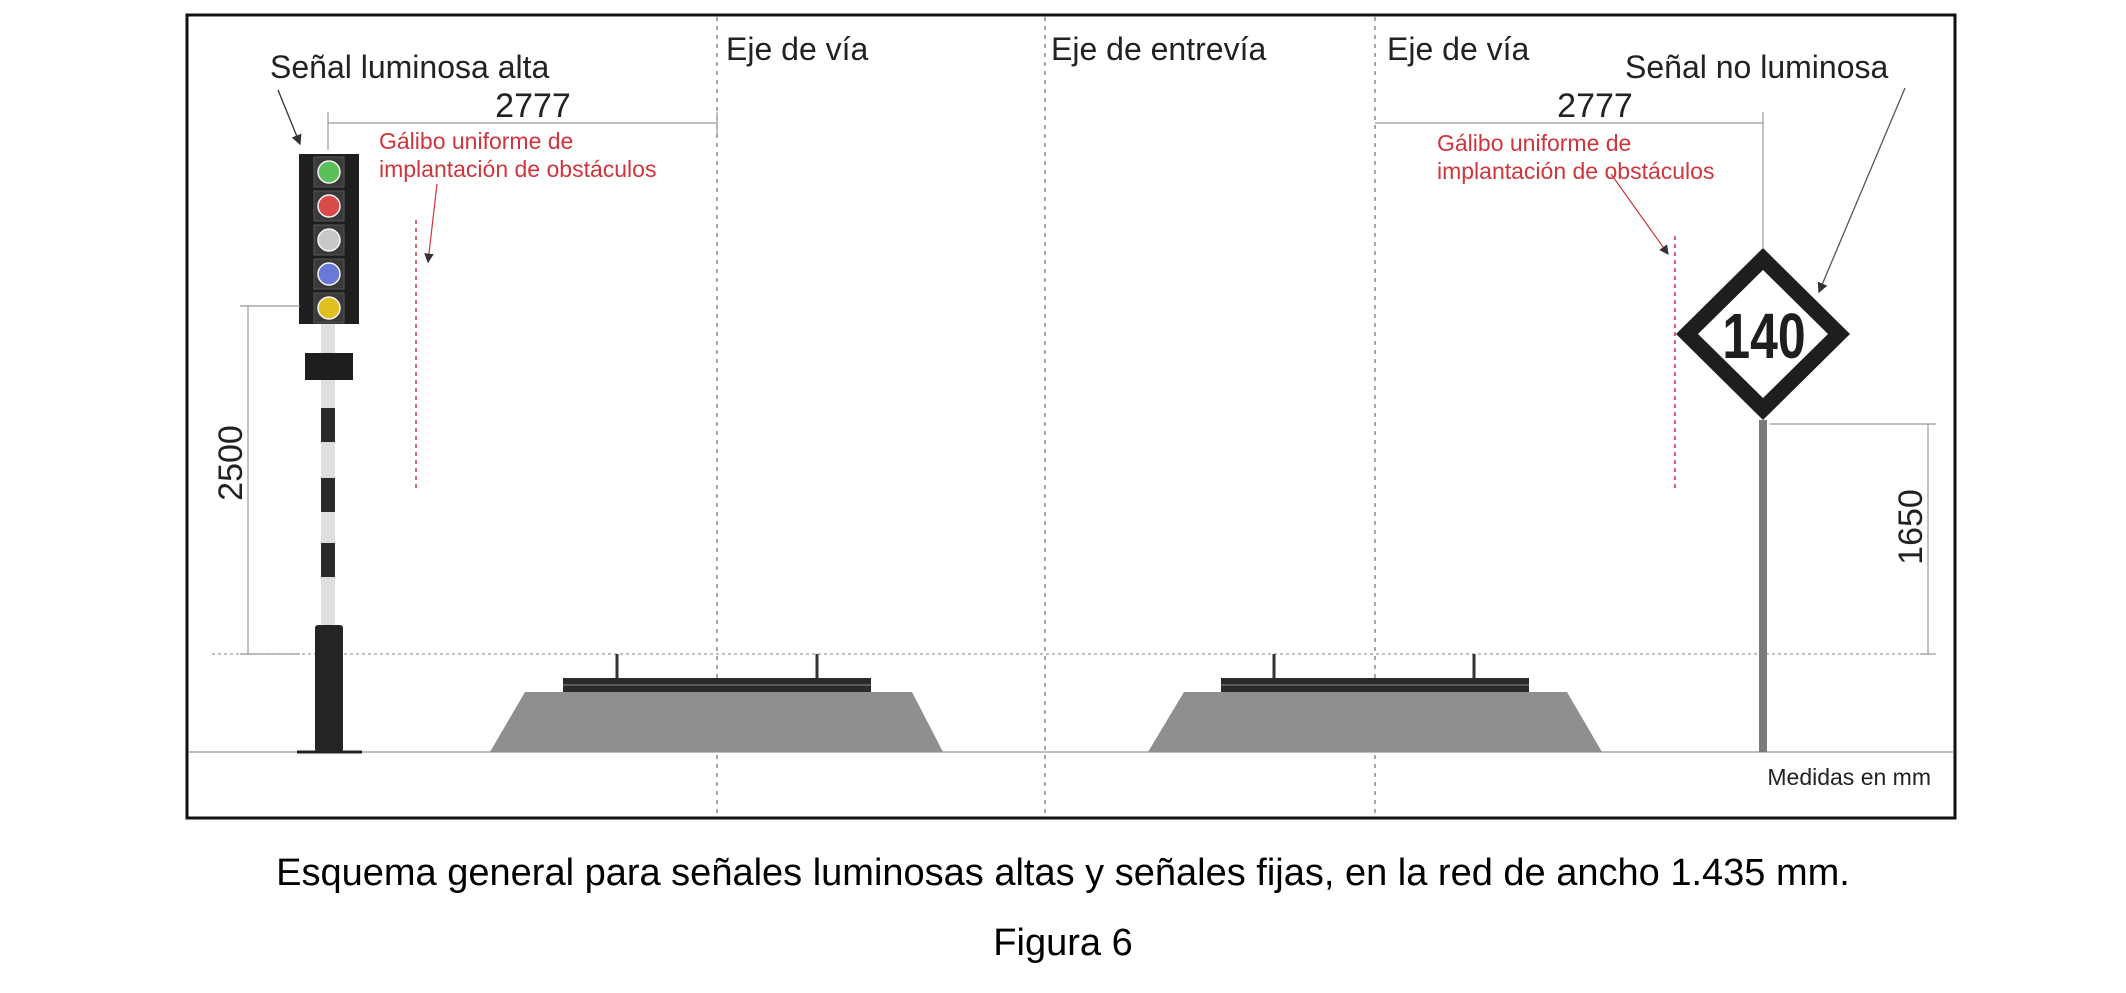 This screenshot has width=2126, height=993. I want to click on track-left, so click(716, 703).